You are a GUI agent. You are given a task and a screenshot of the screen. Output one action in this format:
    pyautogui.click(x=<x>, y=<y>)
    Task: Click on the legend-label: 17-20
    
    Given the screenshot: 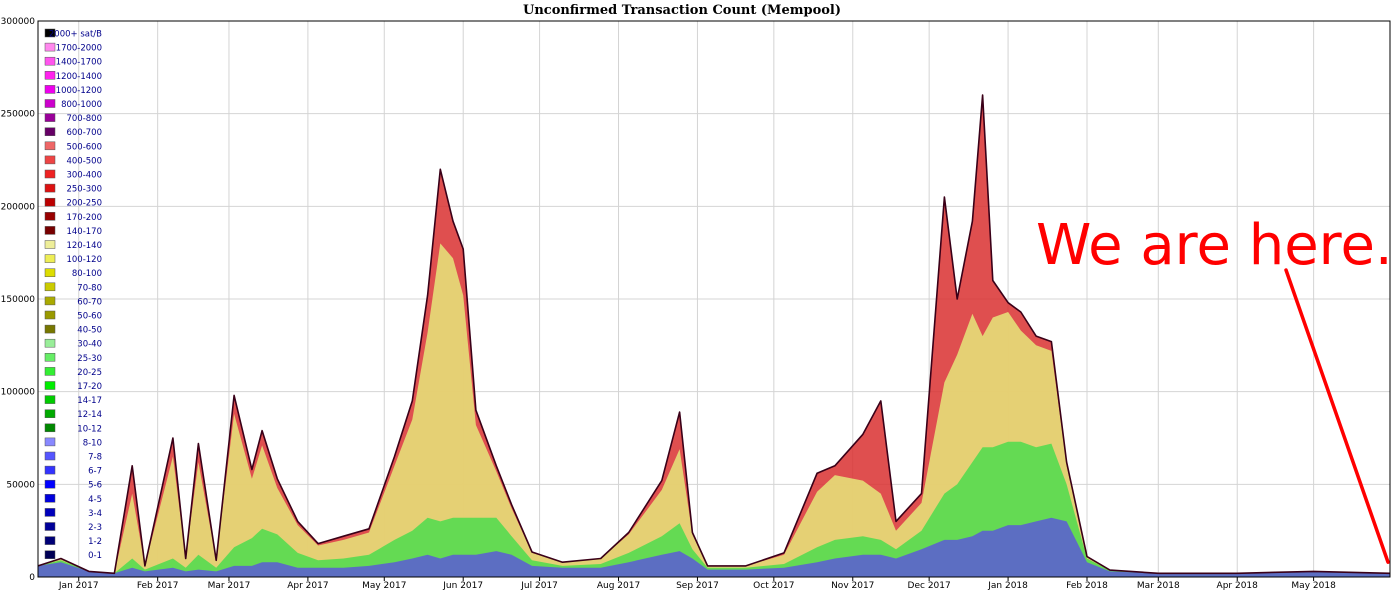 What is the action you would take?
    pyautogui.click(x=89, y=387)
    